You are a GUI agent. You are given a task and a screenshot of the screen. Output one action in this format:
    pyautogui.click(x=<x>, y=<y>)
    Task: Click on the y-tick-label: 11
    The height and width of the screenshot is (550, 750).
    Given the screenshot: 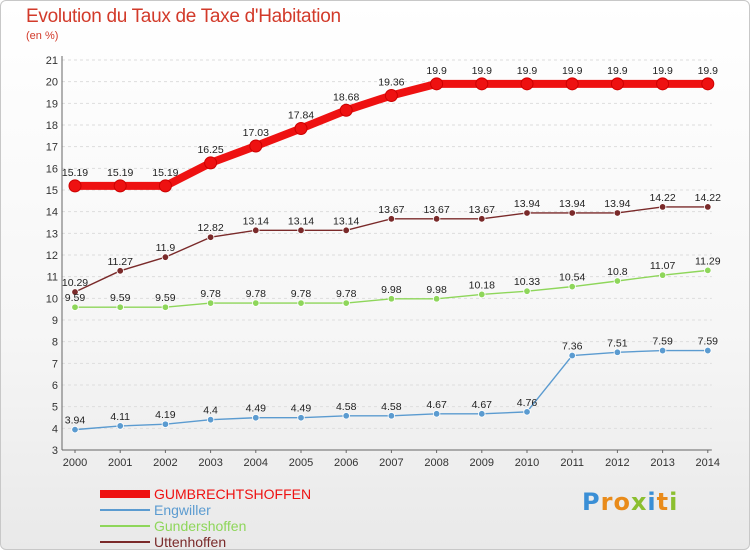 What is the action you would take?
    pyautogui.click(x=52, y=278)
    